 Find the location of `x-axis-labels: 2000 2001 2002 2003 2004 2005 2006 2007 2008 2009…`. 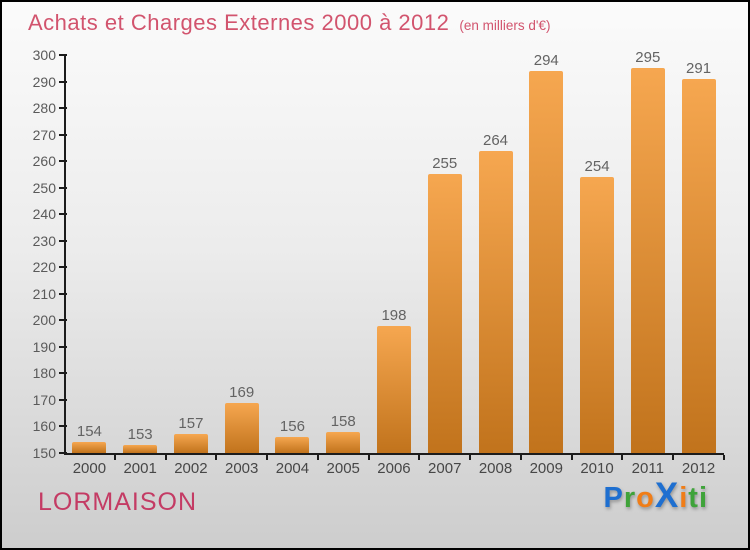

x-axis-labels: 2000 2001 2002 2003 2004 2005 2006 2007 2008 2009… is located at coordinates (394, 468).